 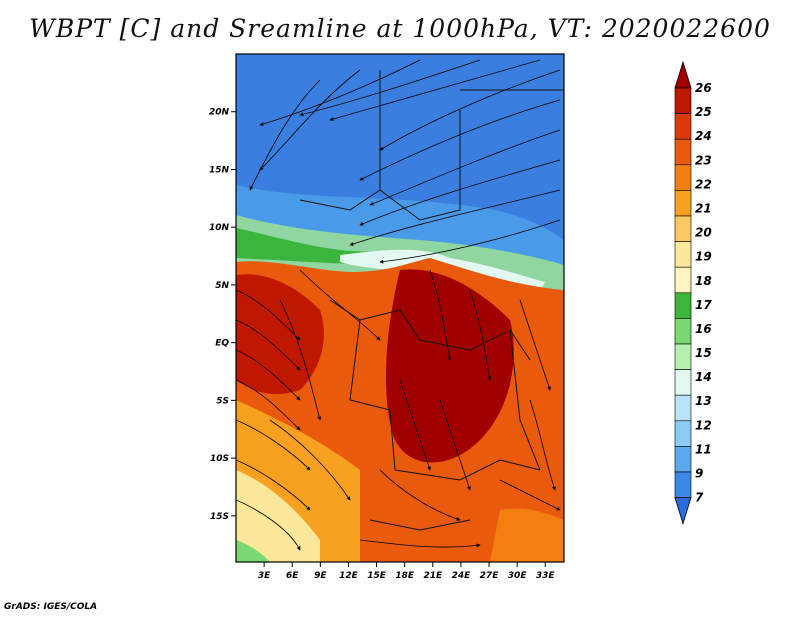 I want to click on colorbar-label: 21, so click(x=703, y=208).